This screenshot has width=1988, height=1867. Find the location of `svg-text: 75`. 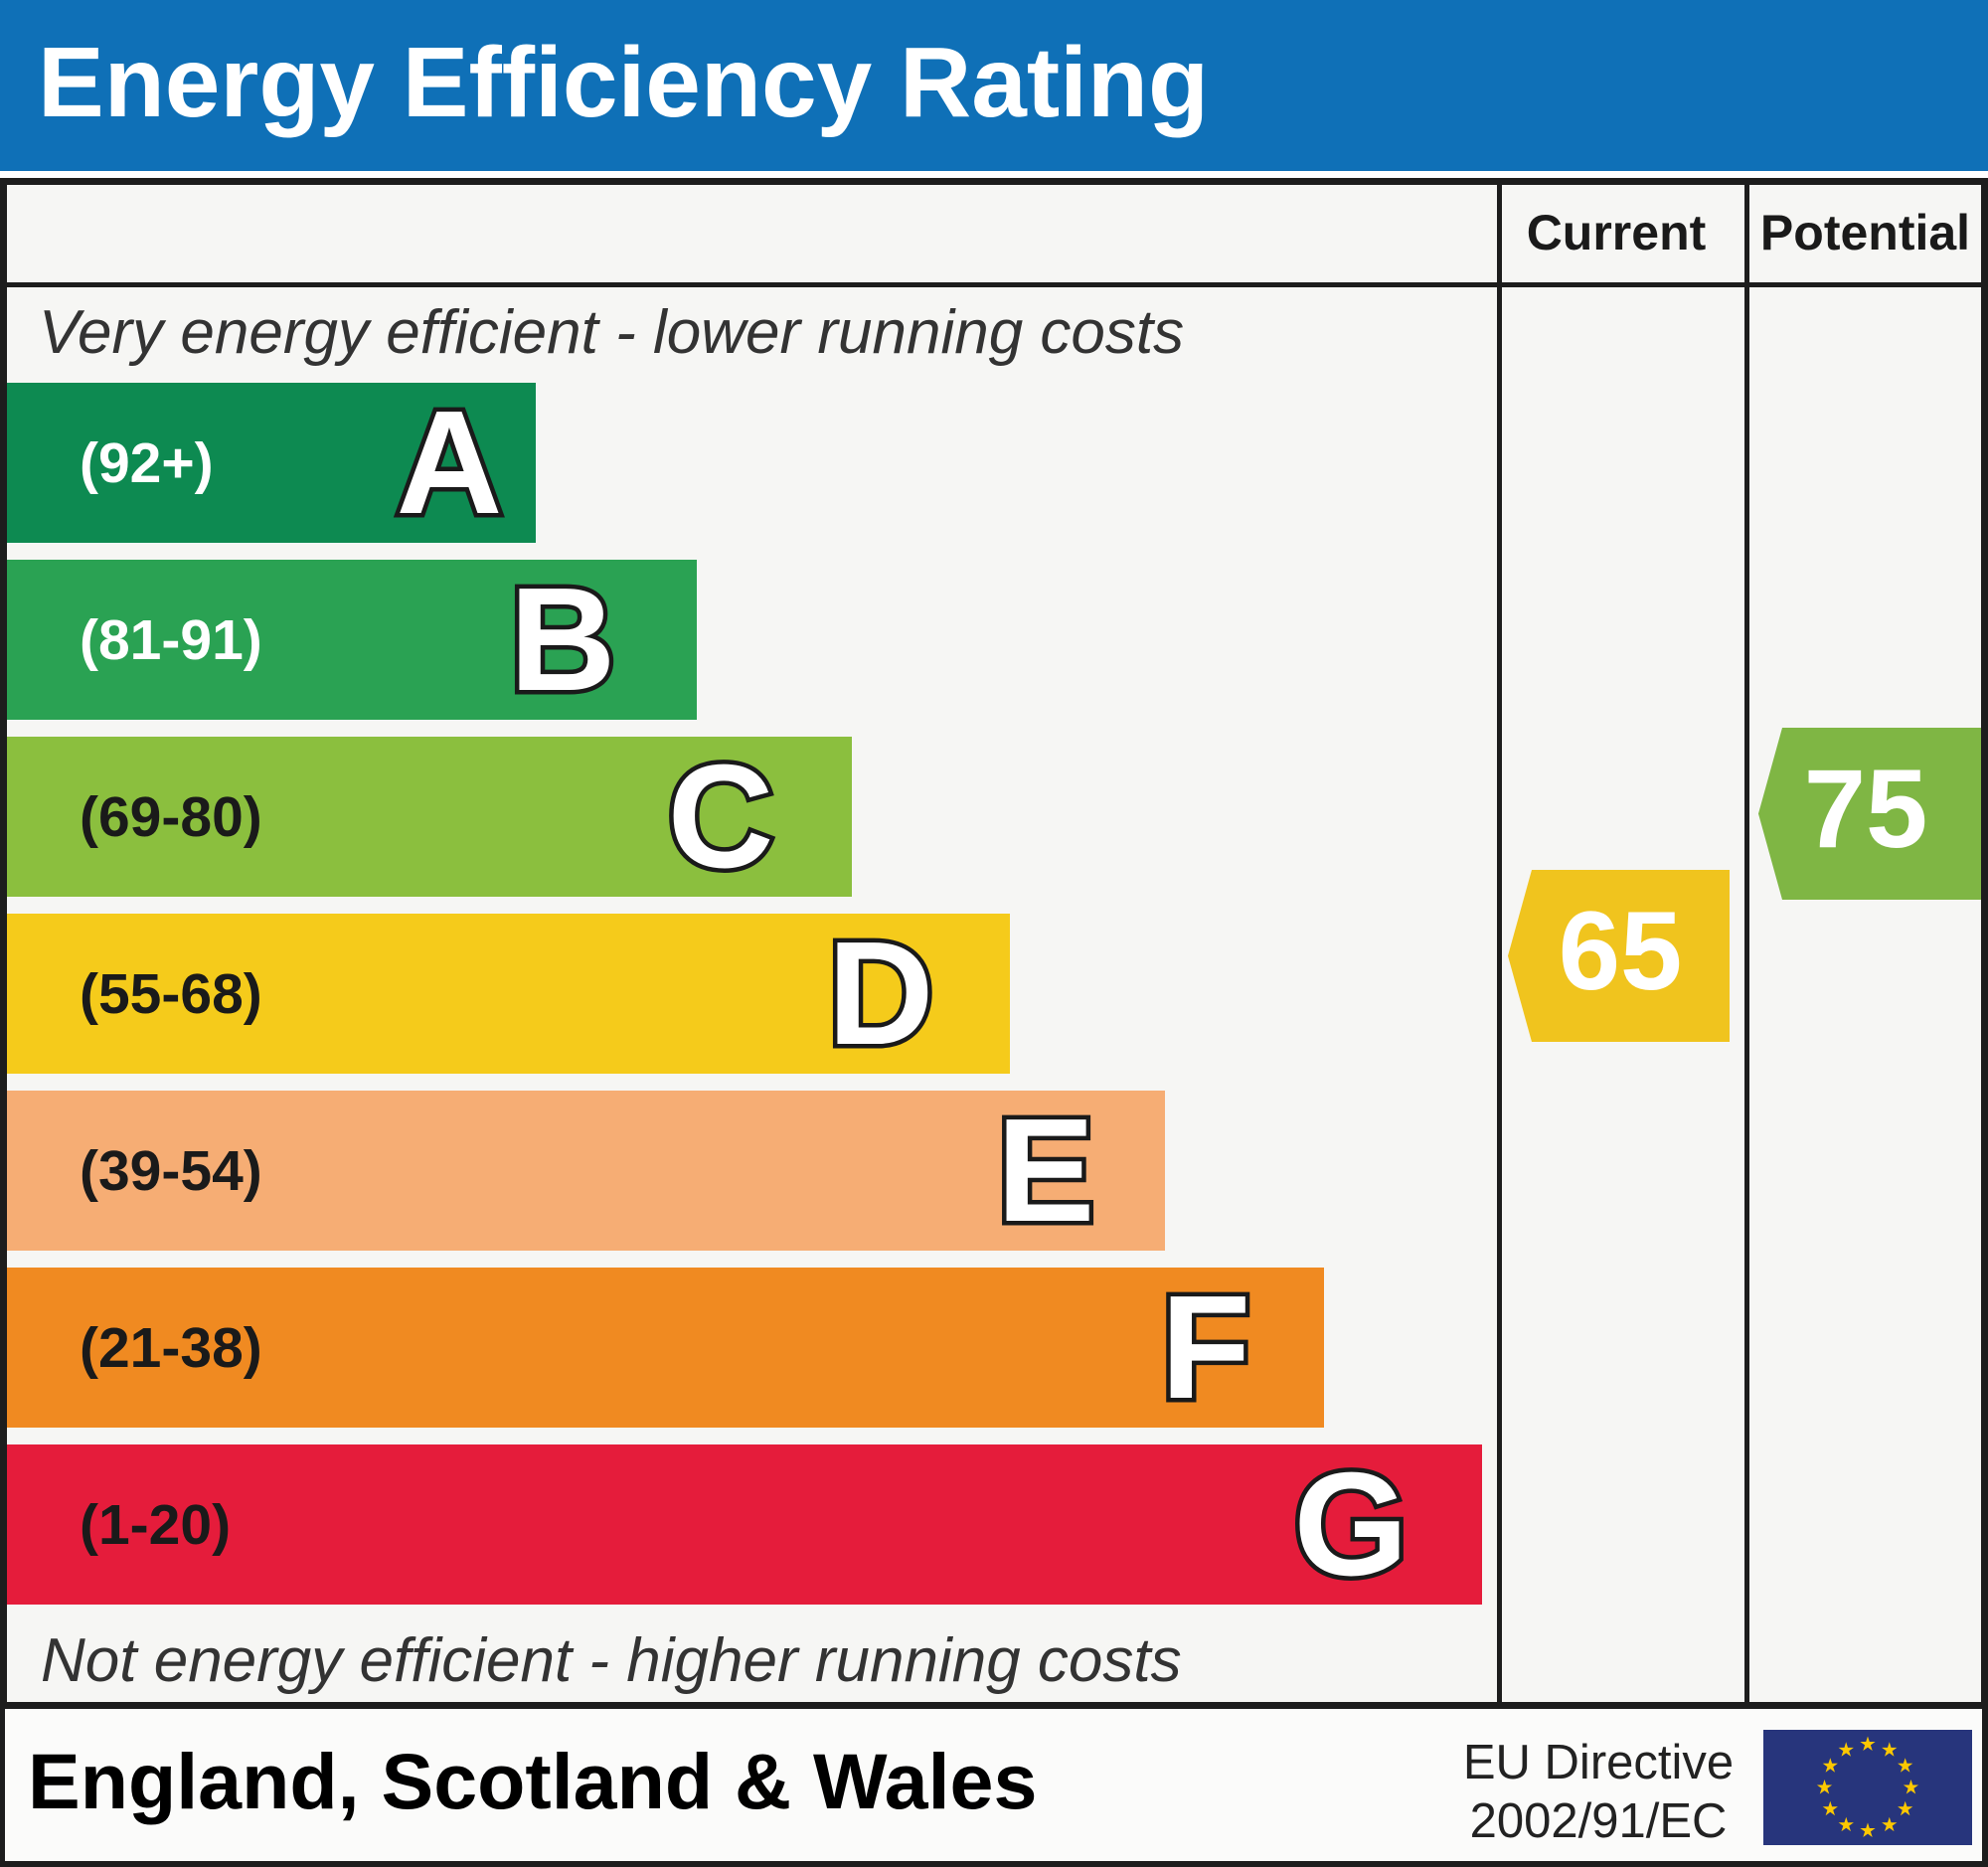

svg-text: 75 is located at coordinates (1866, 809).